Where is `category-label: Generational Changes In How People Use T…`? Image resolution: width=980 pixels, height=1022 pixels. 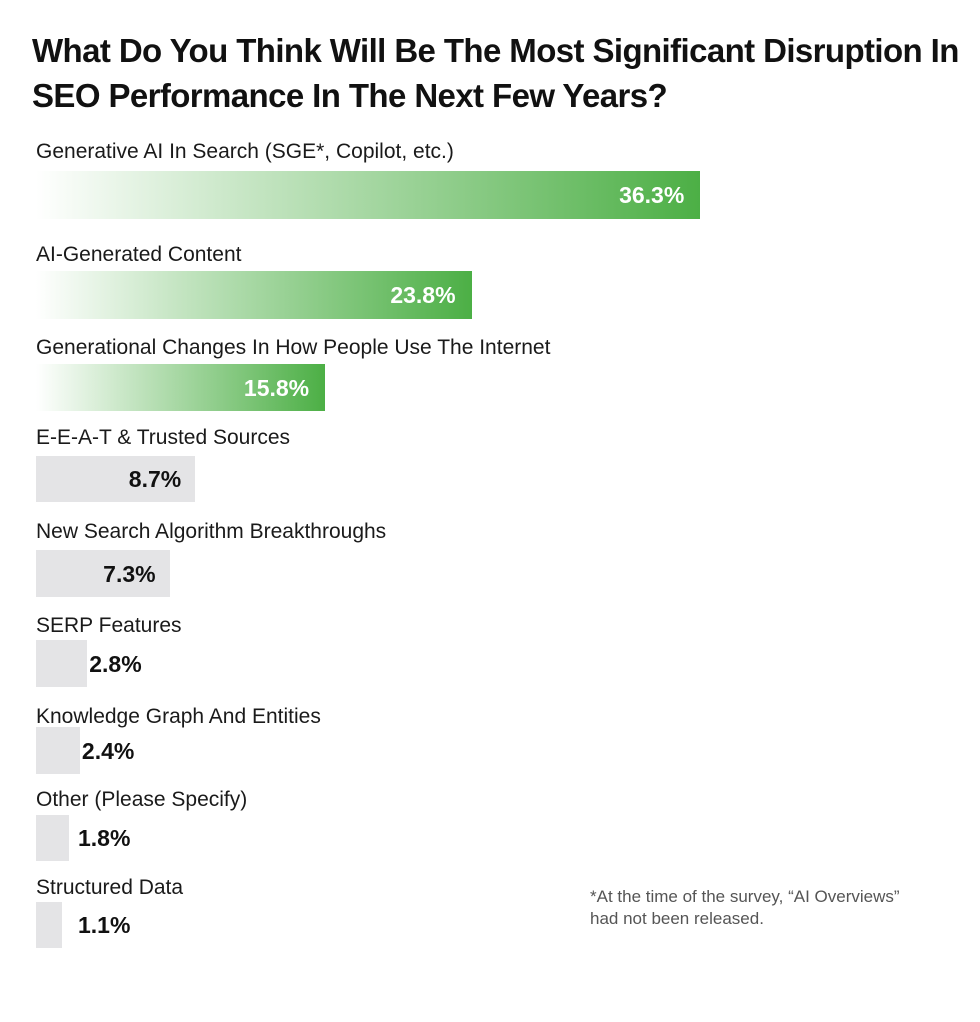
category-label: Generational Changes In How People Use T… is located at coordinates (293, 347).